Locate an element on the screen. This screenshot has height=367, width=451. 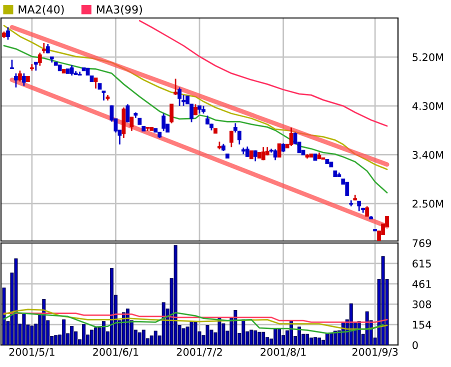
y-tick-label: 5.20M is located at coordinates (428, 57).